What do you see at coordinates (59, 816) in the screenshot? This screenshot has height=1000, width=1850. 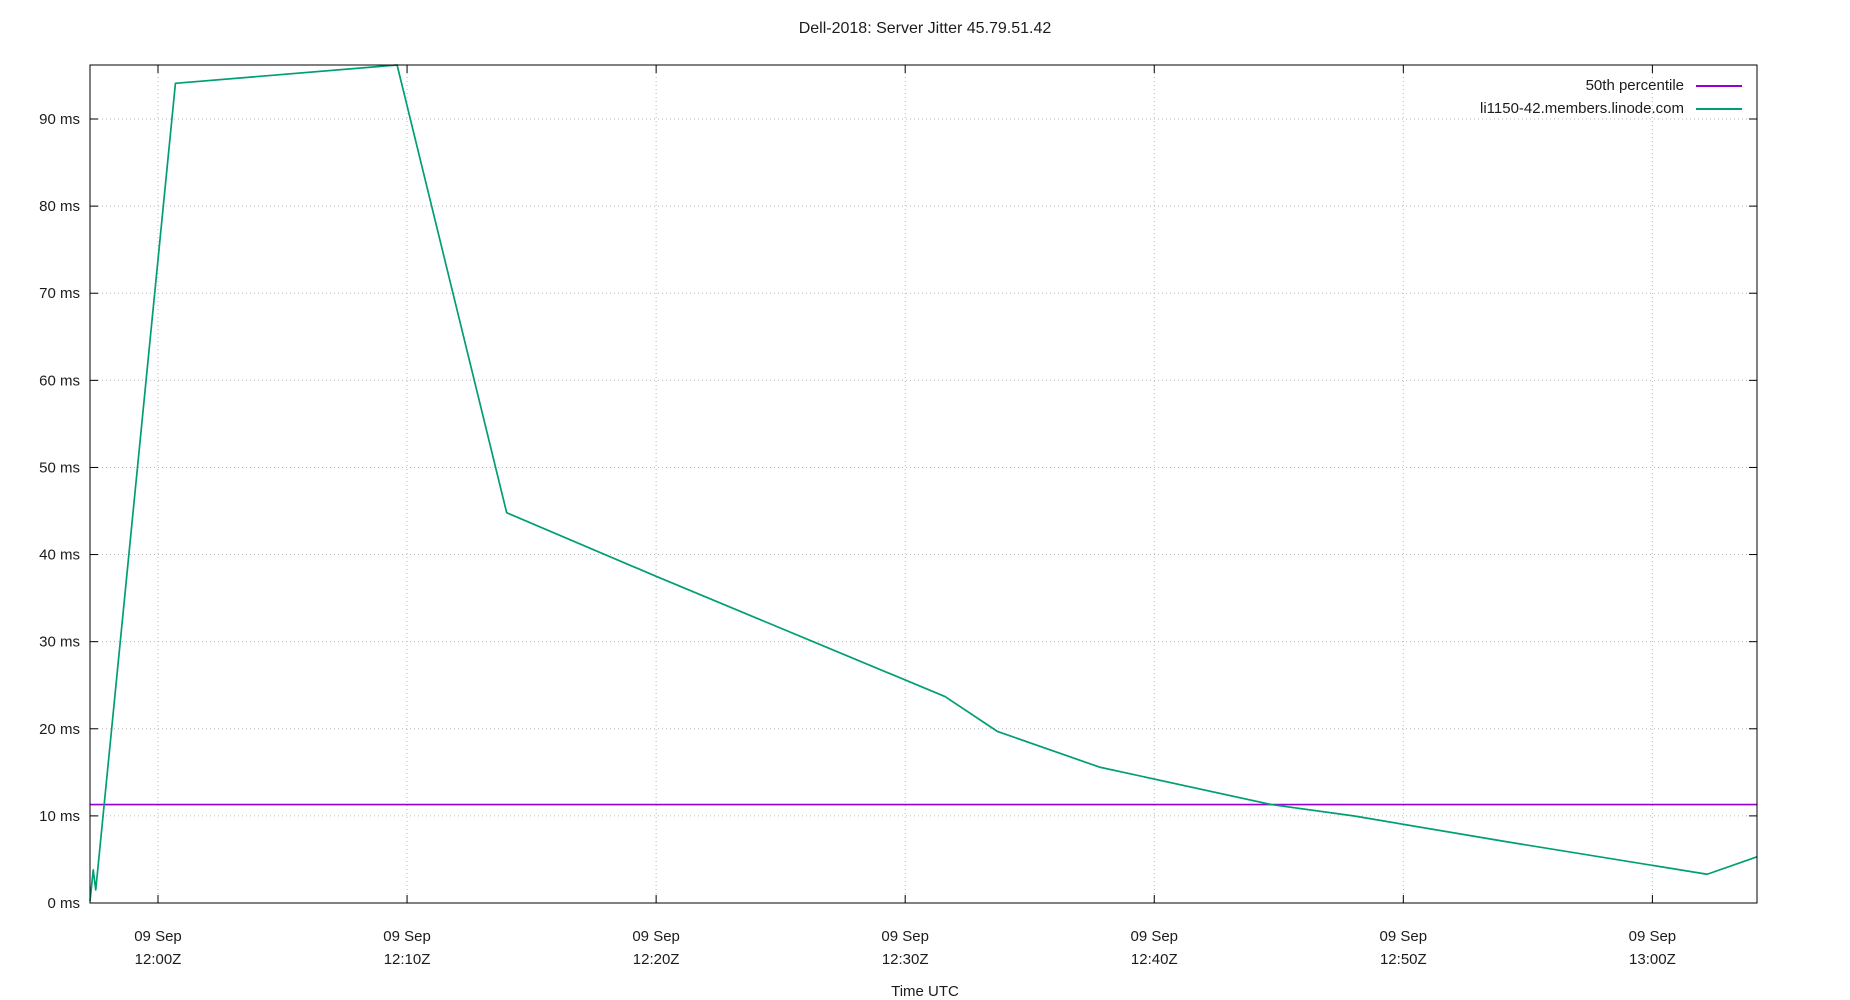 I see `y-tick-label: 10 ms` at bounding box center [59, 816].